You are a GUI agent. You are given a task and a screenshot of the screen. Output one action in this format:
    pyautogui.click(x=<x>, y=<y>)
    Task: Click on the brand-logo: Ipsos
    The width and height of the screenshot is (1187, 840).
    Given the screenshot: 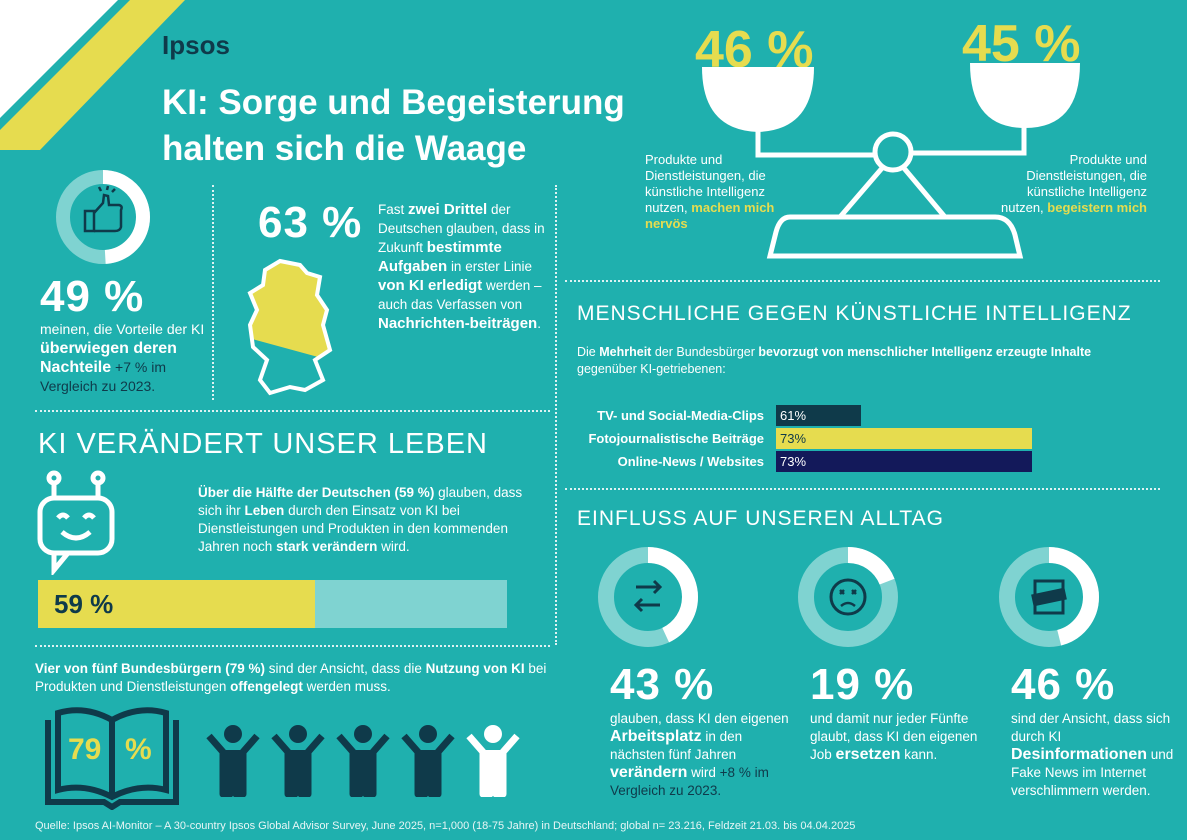 What is the action you would take?
    pyautogui.click(x=196, y=45)
    